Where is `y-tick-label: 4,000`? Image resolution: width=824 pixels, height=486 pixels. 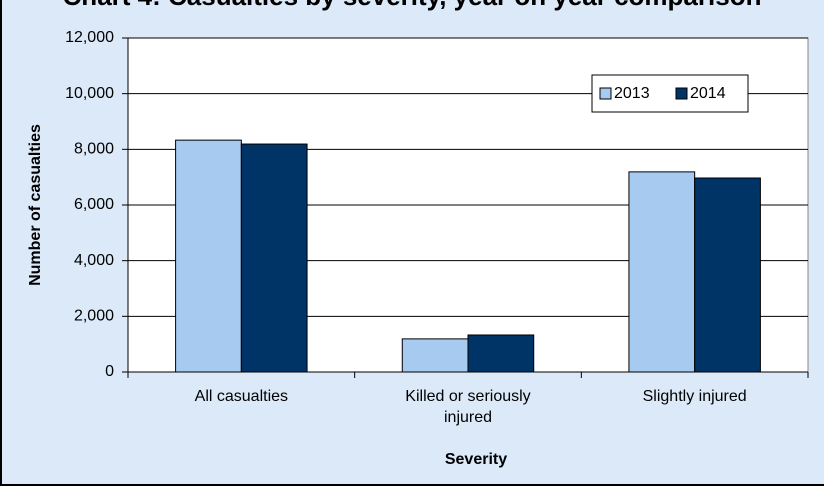
y-tick-label: 4,000 is located at coordinates (94, 260).